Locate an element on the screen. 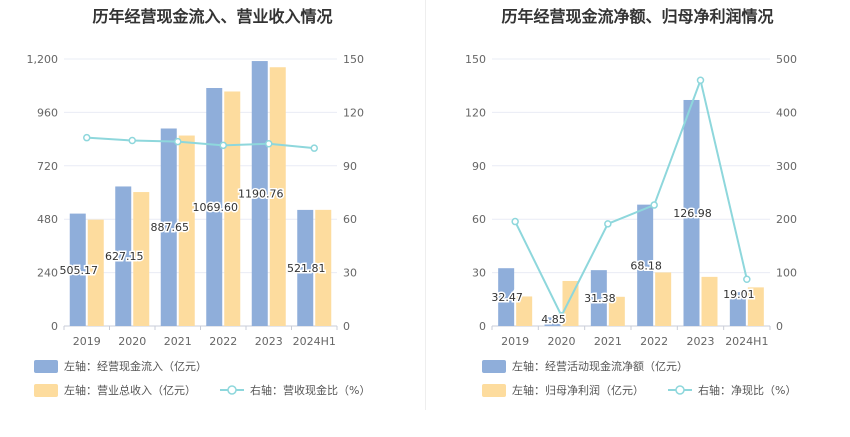 The image size is (850, 437). bar-data-label: 627.15 is located at coordinates (124, 256).